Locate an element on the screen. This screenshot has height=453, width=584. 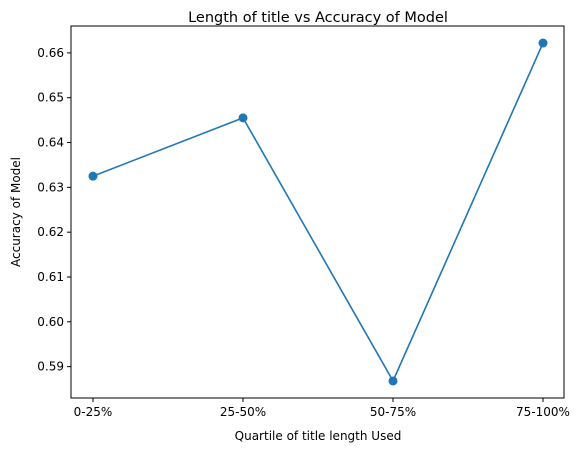
x-tick-label: 0-25% is located at coordinates (93, 412).